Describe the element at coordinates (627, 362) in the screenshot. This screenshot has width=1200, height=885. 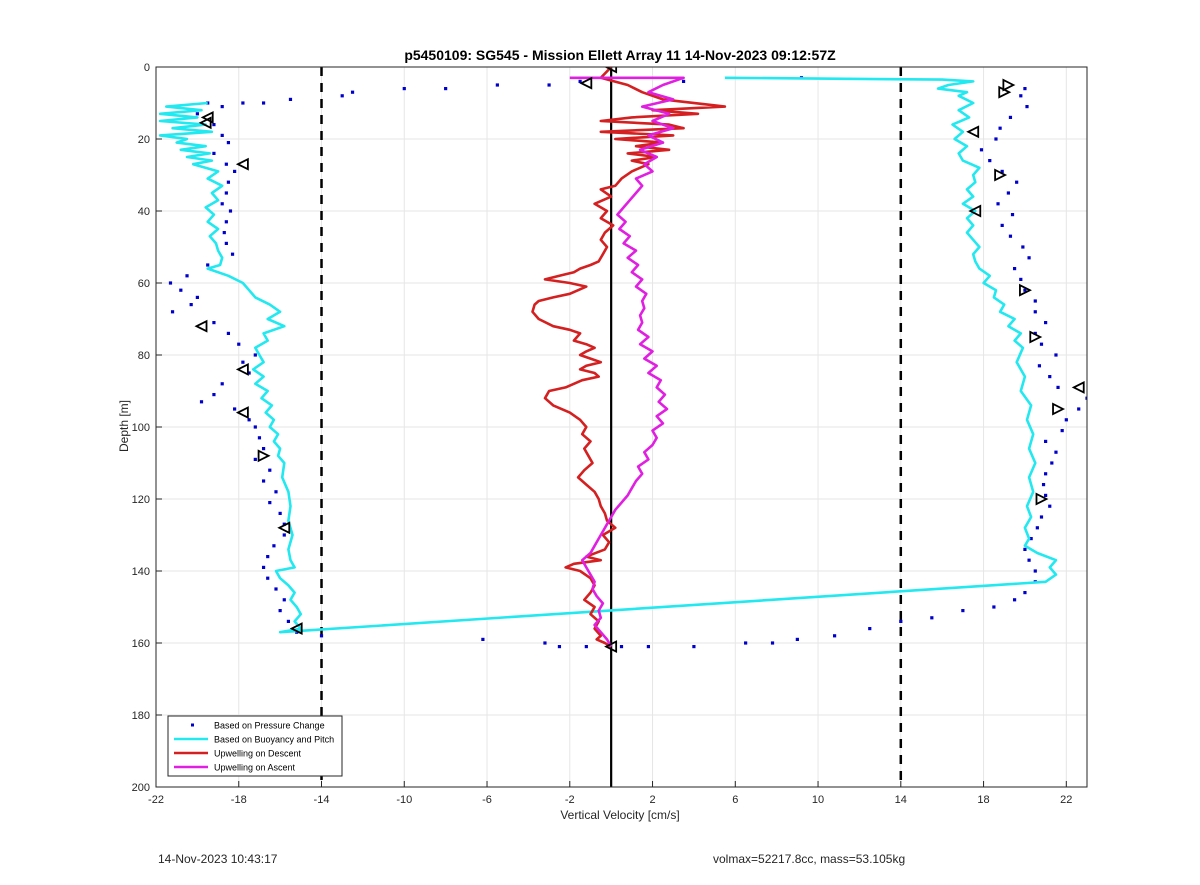
I see `series-line-upwelling-on-ascent` at that location.